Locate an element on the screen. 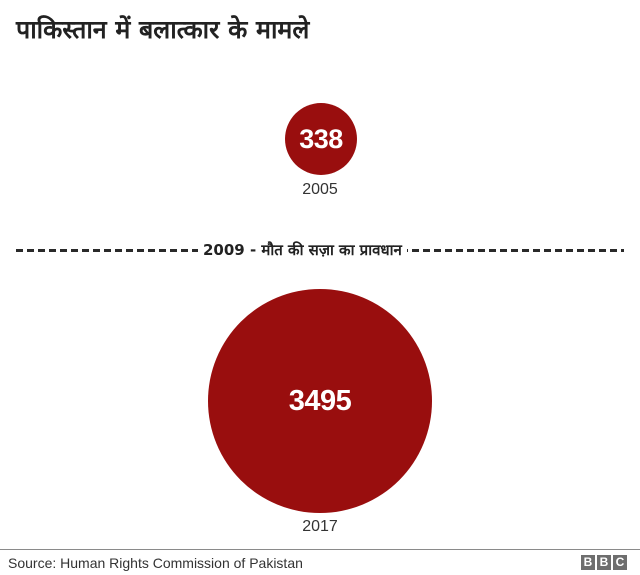 The image size is (640, 575). bubble-2017: 3495 is located at coordinates (320, 401).